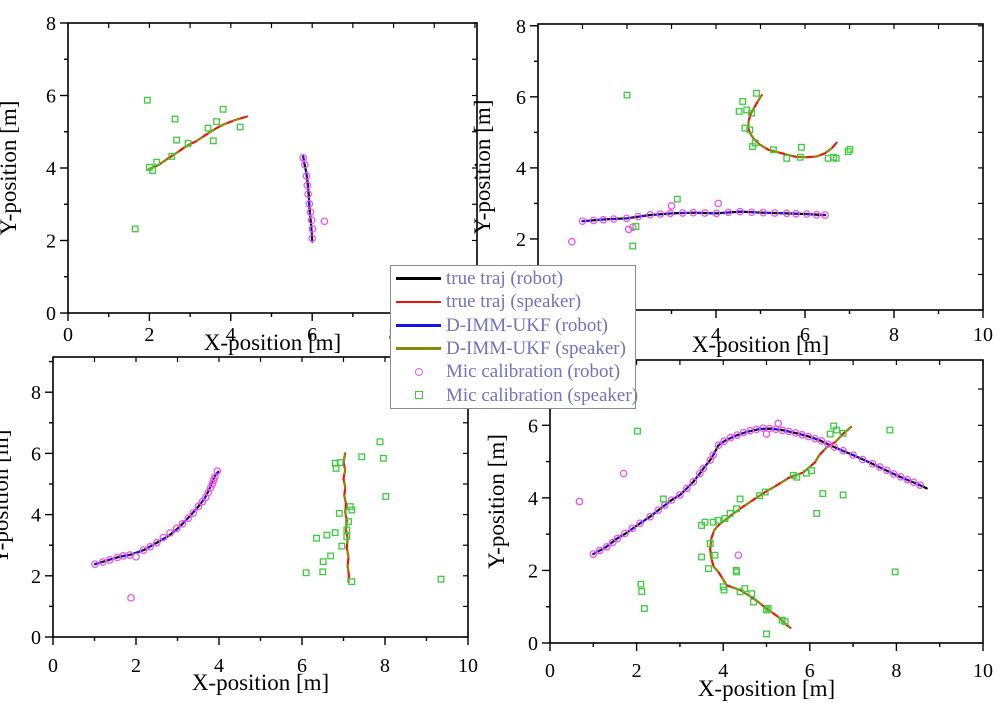 Image resolution: width=1000 pixels, height=703 pixels. Describe the element at coordinates (260, 682) in the screenshot. I see `x-axis-label: X-position [m]` at that location.